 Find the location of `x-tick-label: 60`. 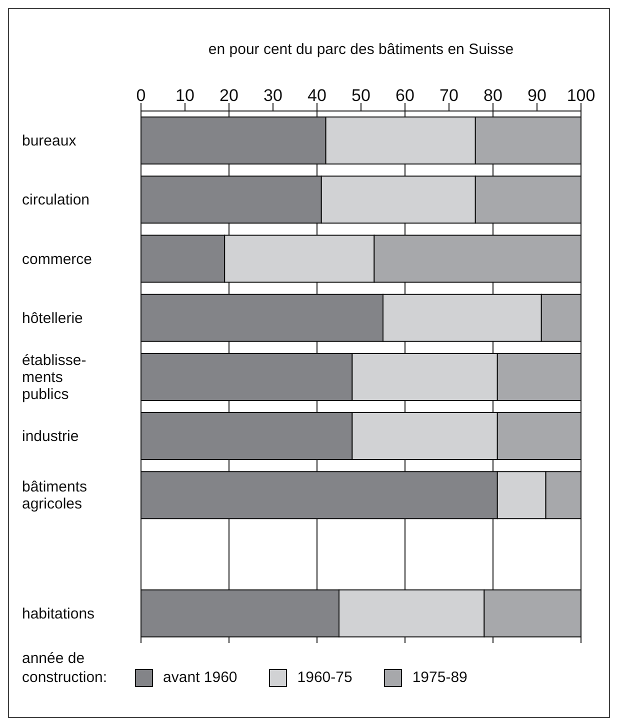

x-tick-label: 60 is located at coordinates (405, 95).